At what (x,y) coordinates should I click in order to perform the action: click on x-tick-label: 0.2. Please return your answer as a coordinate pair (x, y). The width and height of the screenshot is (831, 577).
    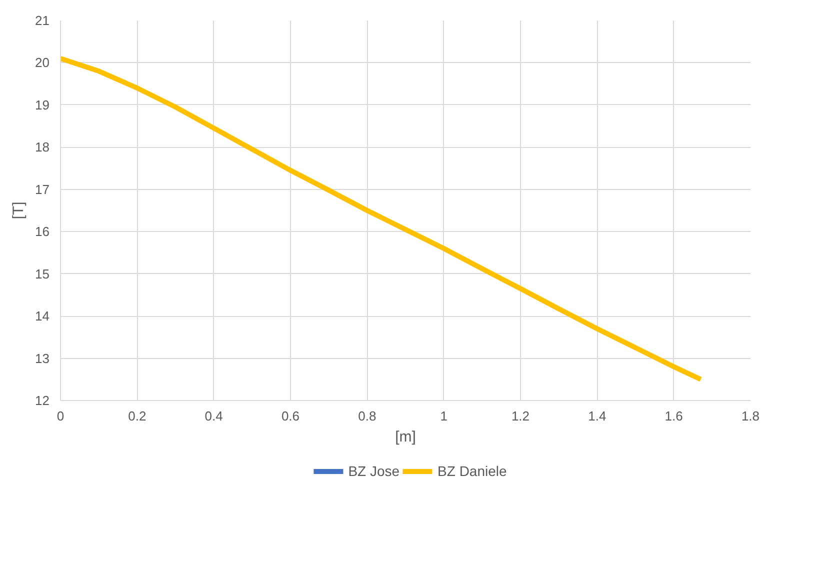
    Looking at the image, I should click on (137, 416).